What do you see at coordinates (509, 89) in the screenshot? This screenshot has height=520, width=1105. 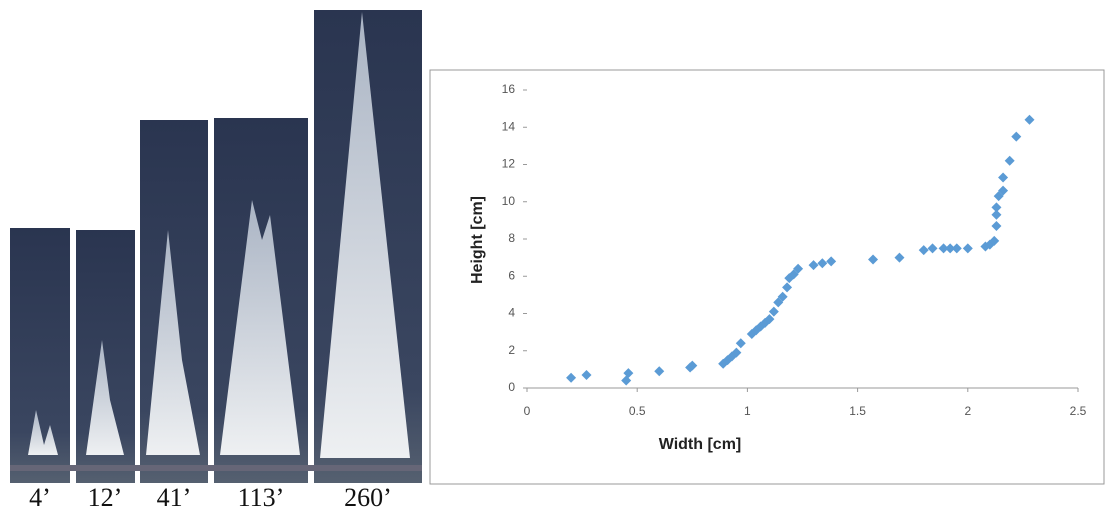 I see `y-tick-label: 16` at bounding box center [509, 89].